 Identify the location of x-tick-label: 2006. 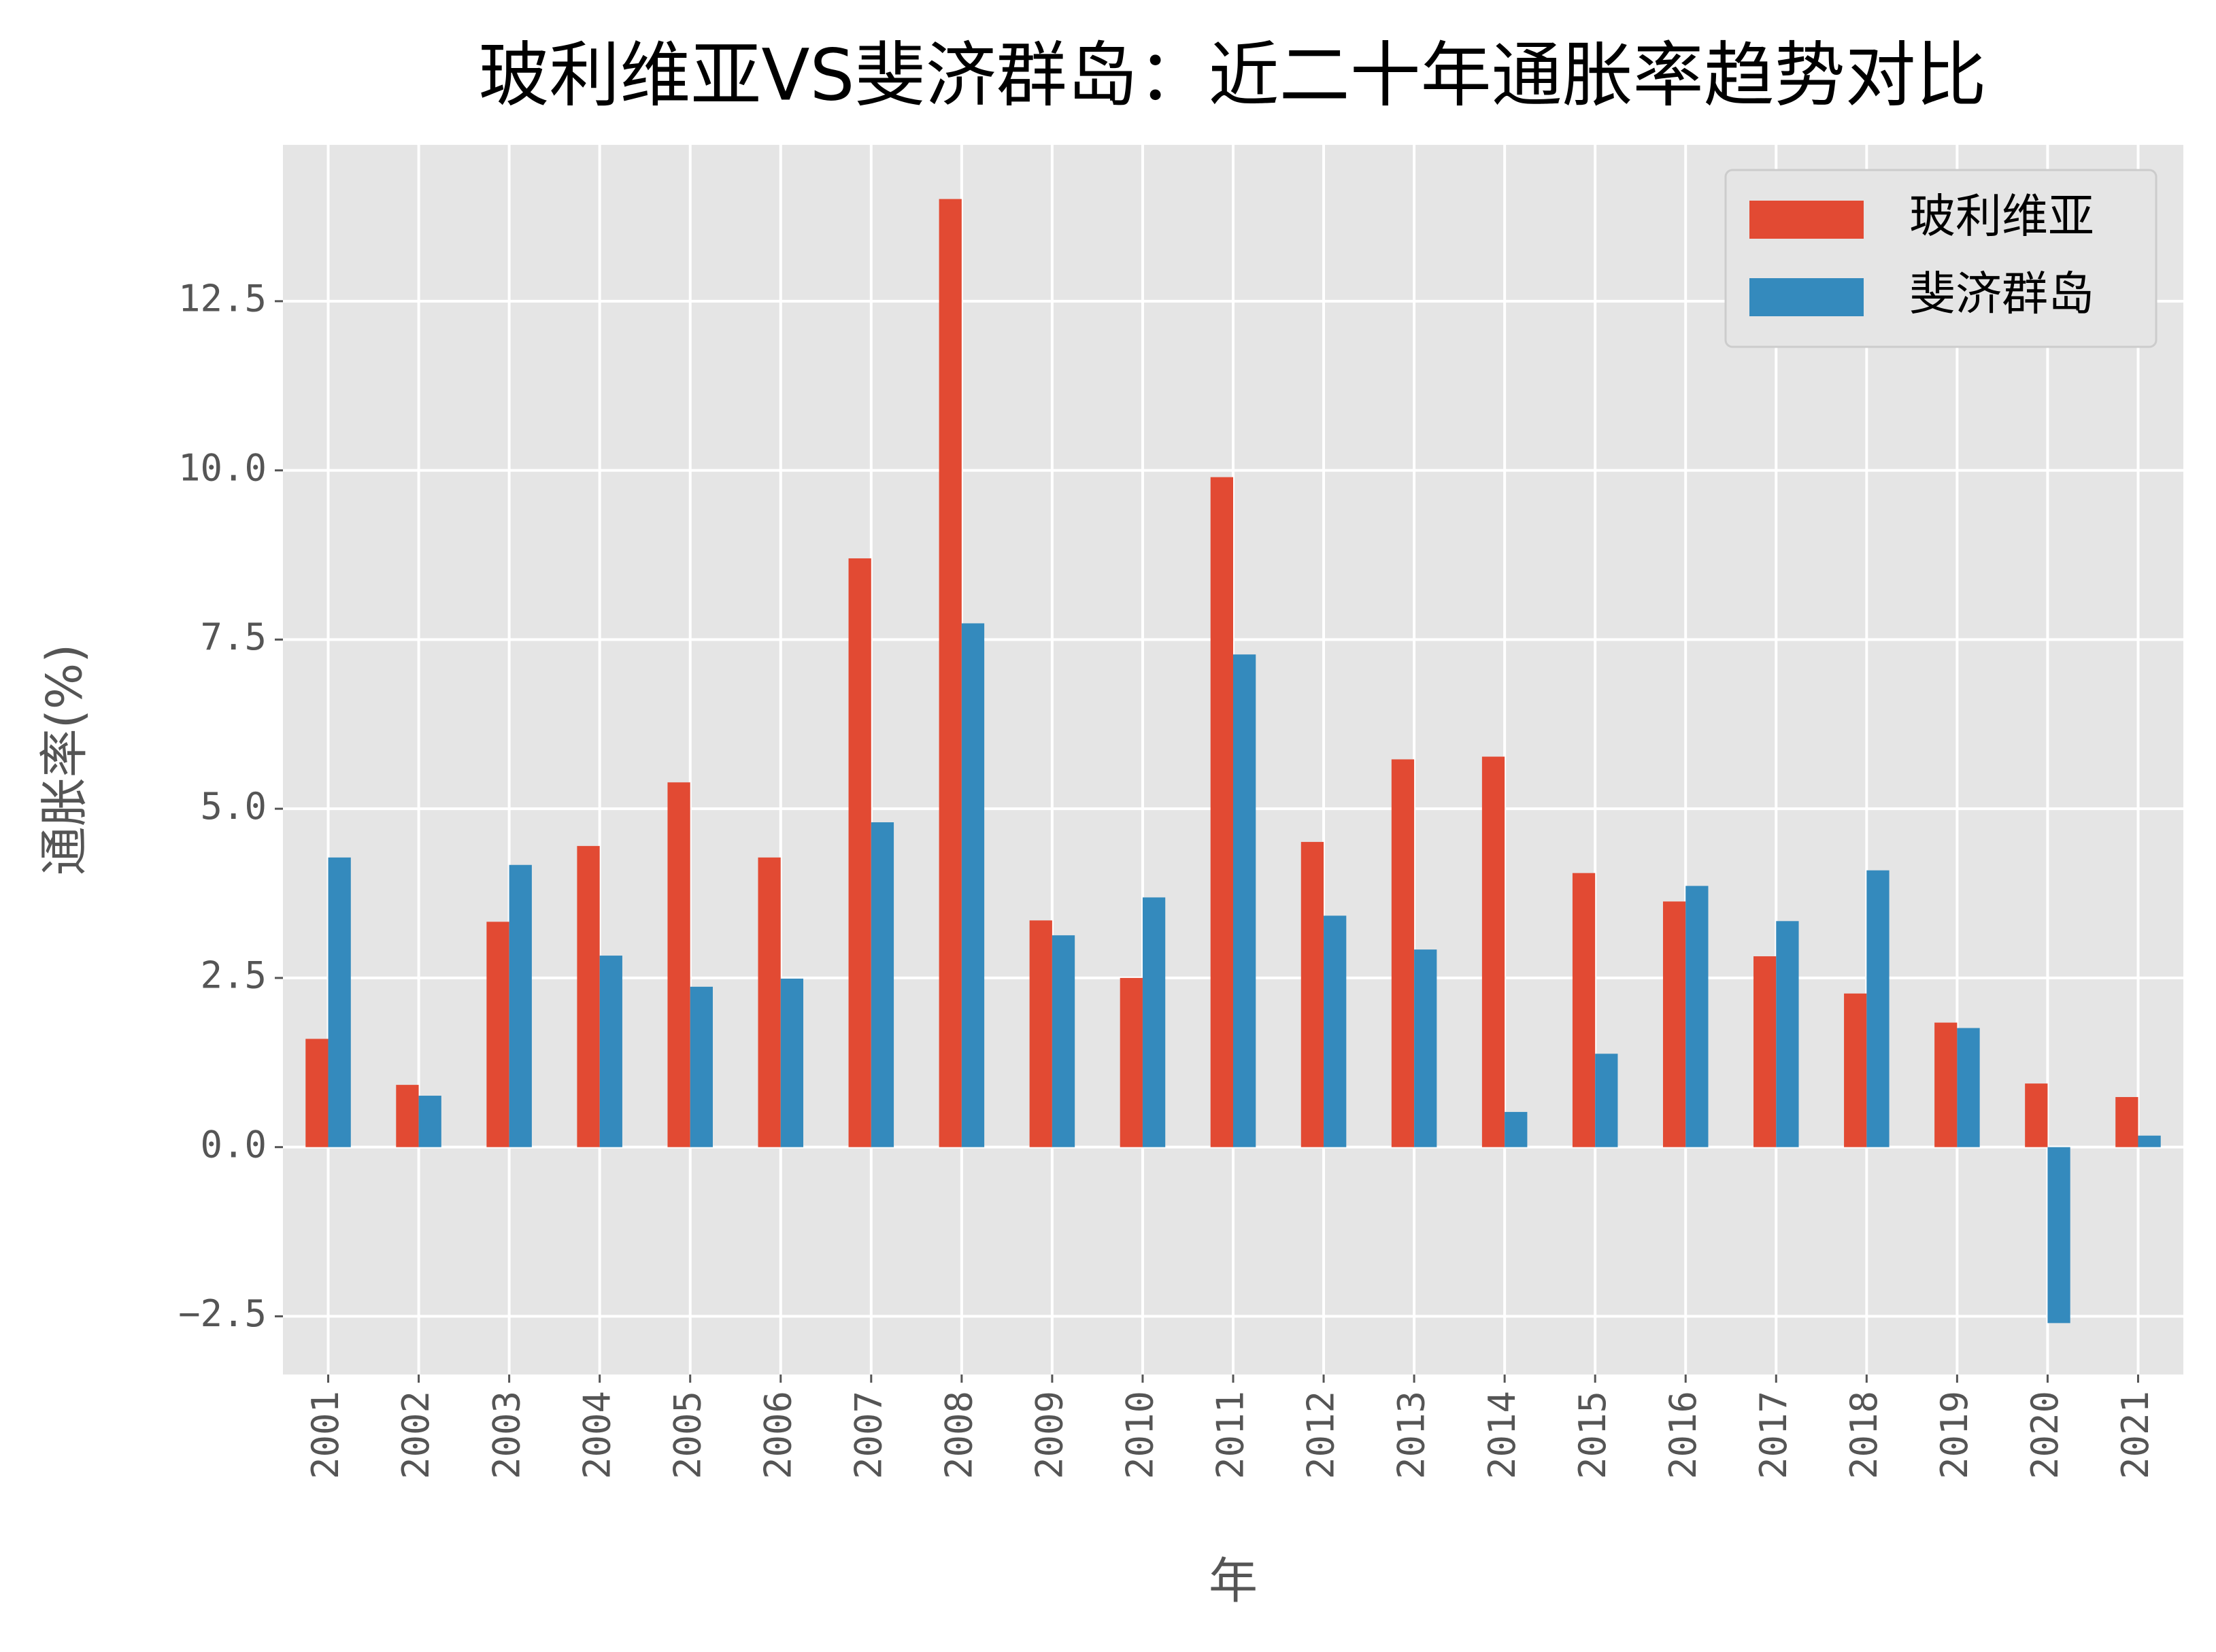
(778, 1435).